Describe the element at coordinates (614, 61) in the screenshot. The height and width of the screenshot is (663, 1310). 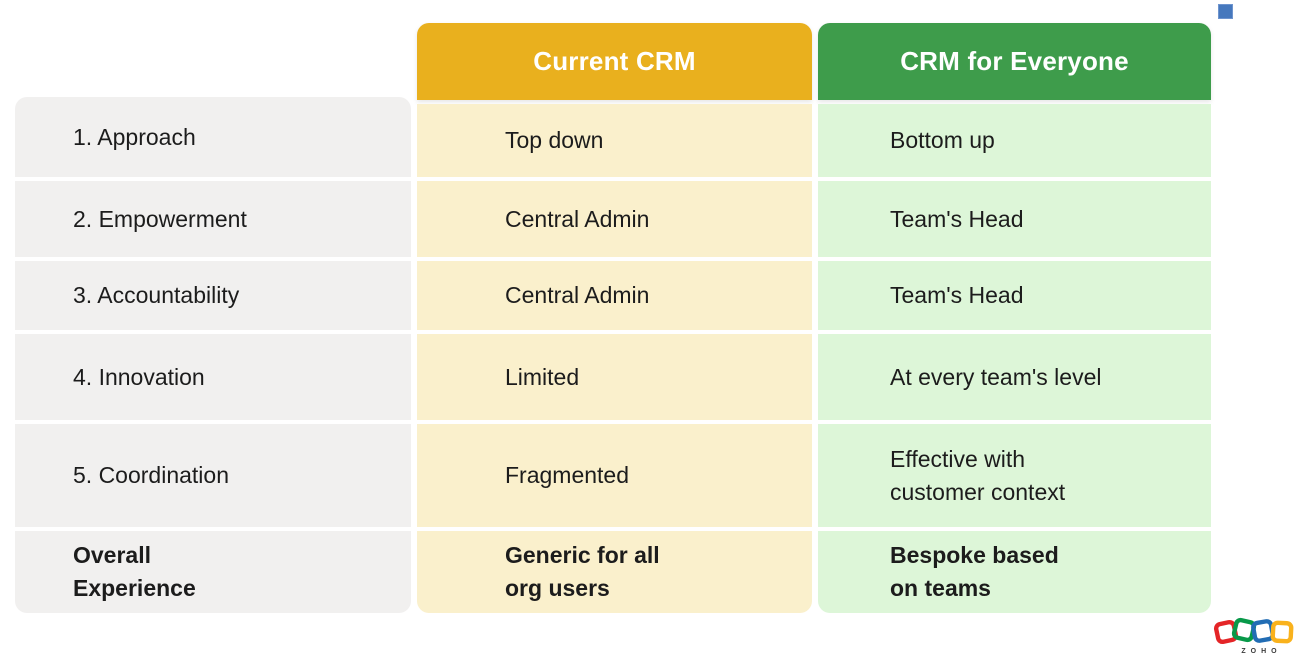
I see `current-crm-header: Current CRM` at that location.